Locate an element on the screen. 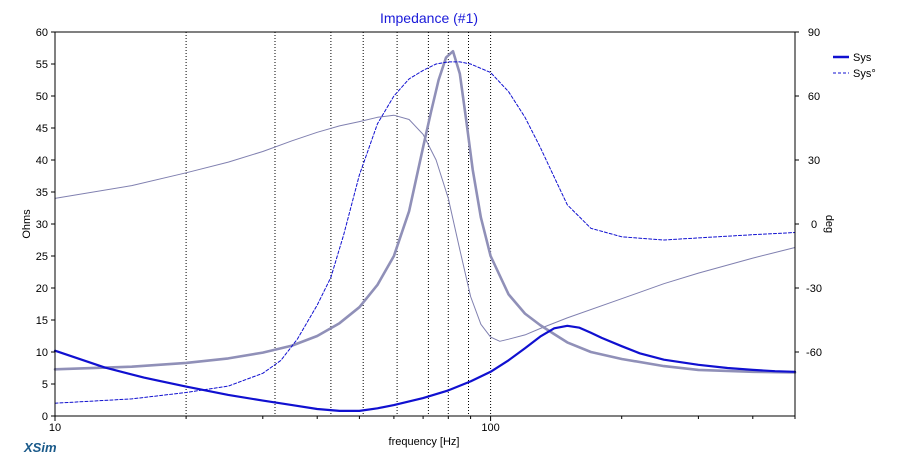 The width and height of the screenshot is (901, 466). y-tick-label: 60 is located at coordinates (42, 33).